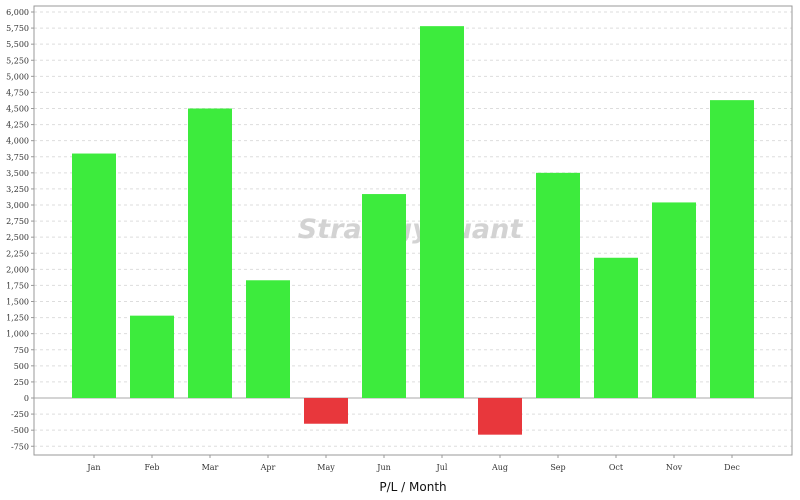  Describe the element at coordinates (20, 430) in the screenshot. I see `y-tick-label: -500` at that location.